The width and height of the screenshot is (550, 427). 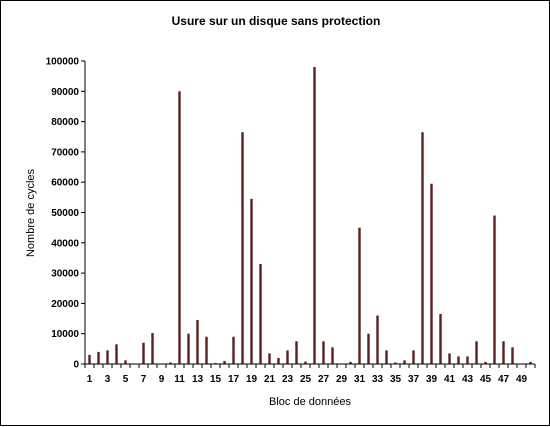 I want to click on x-tick-label: 45, so click(x=486, y=379).